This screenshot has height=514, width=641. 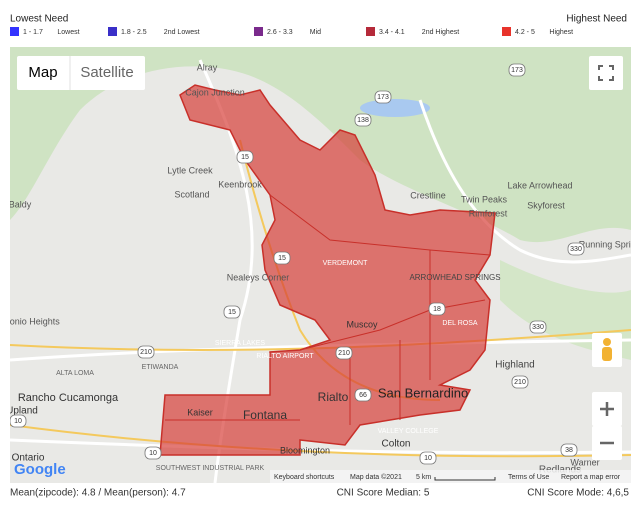 I want to click on place-label: Keenbrook, so click(x=240, y=184).